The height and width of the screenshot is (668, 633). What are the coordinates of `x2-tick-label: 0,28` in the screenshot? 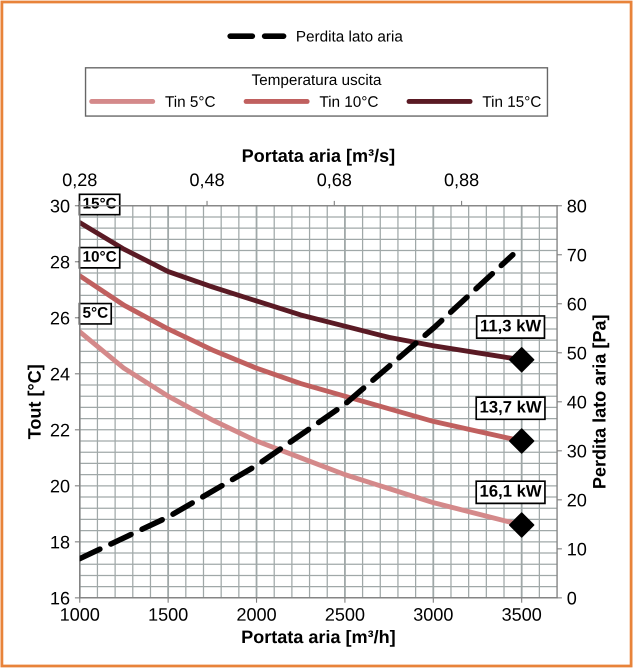 It's located at (79, 180).